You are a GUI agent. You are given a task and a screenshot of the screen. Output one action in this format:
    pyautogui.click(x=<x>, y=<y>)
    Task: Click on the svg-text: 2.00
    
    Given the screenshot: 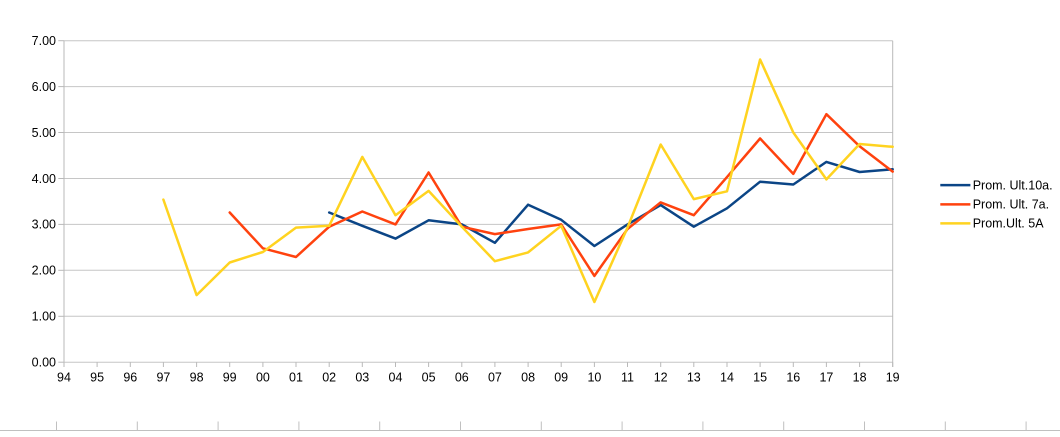 What is the action you would take?
    pyautogui.click(x=44, y=271)
    